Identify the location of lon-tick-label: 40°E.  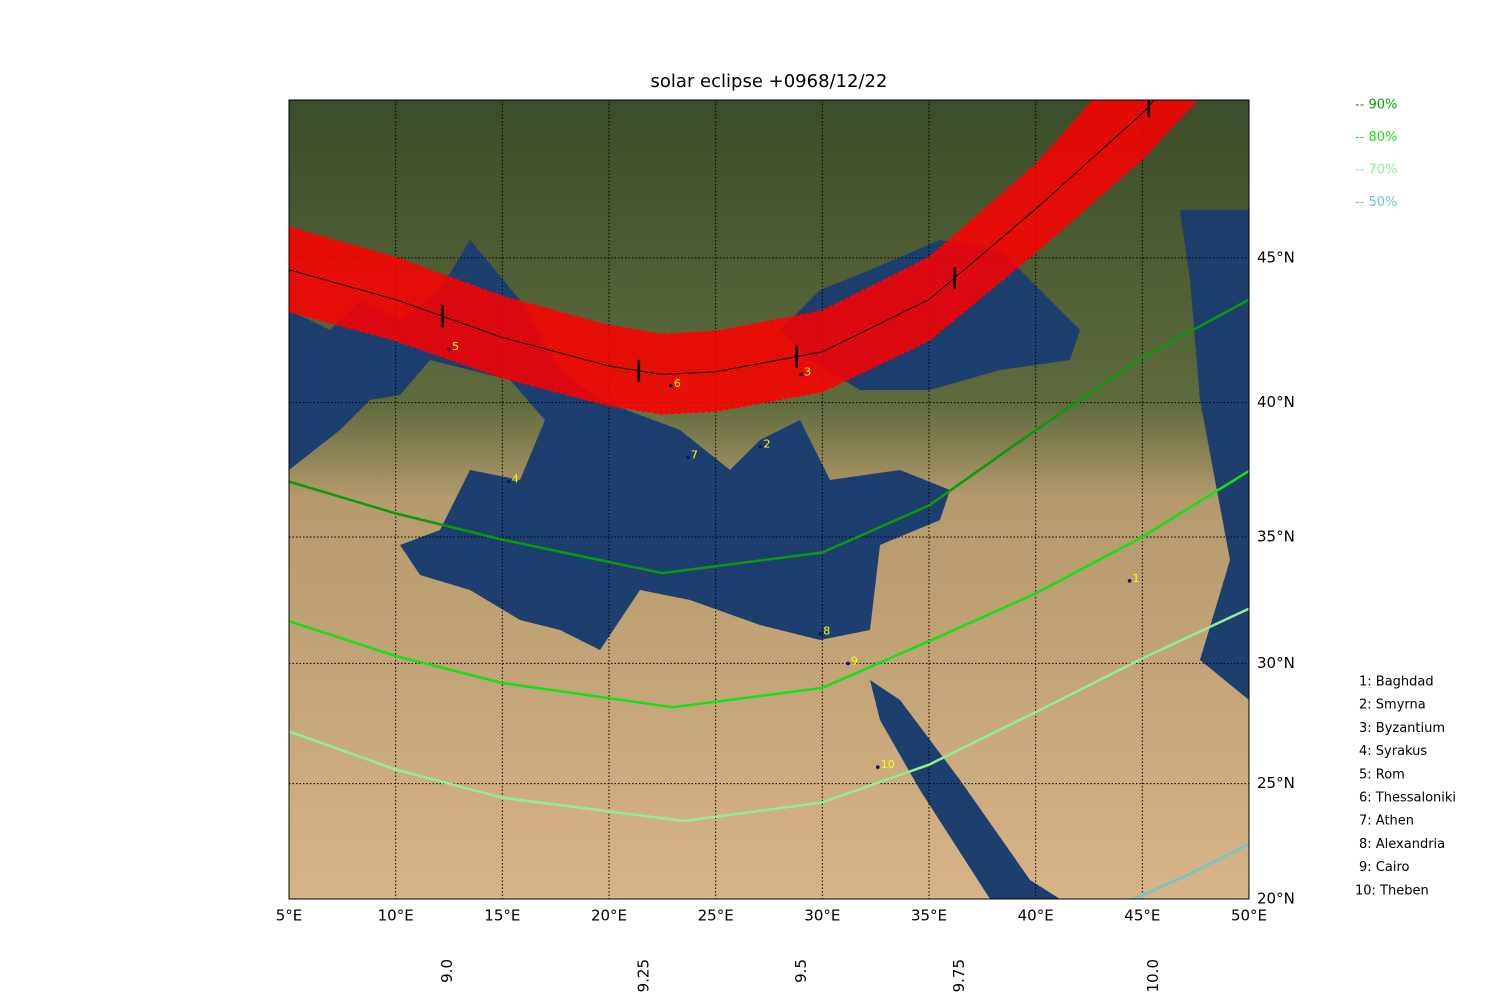
(1036, 916).